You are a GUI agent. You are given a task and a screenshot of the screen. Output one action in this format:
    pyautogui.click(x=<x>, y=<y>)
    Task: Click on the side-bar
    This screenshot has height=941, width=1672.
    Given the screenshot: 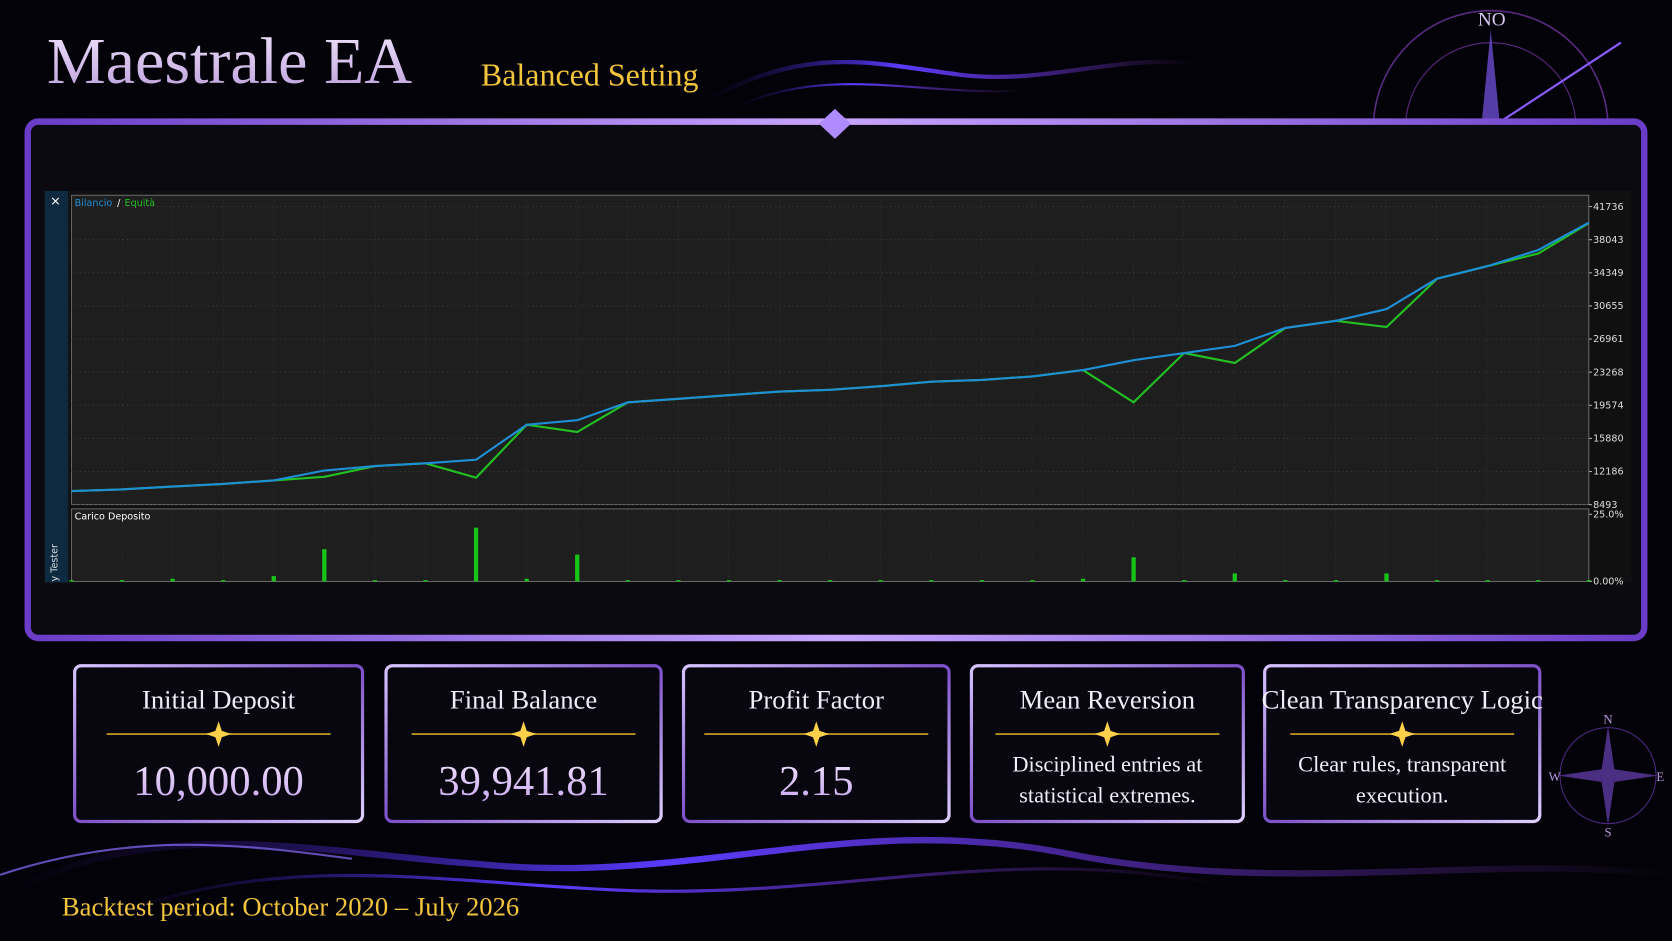 What is the action you would take?
    pyautogui.click(x=56, y=386)
    